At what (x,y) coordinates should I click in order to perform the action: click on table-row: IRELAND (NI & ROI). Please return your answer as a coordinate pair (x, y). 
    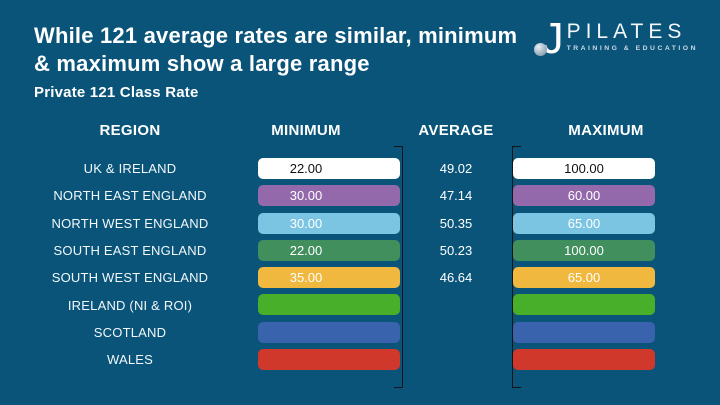
    Looking at the image, I should click on (360, 304).